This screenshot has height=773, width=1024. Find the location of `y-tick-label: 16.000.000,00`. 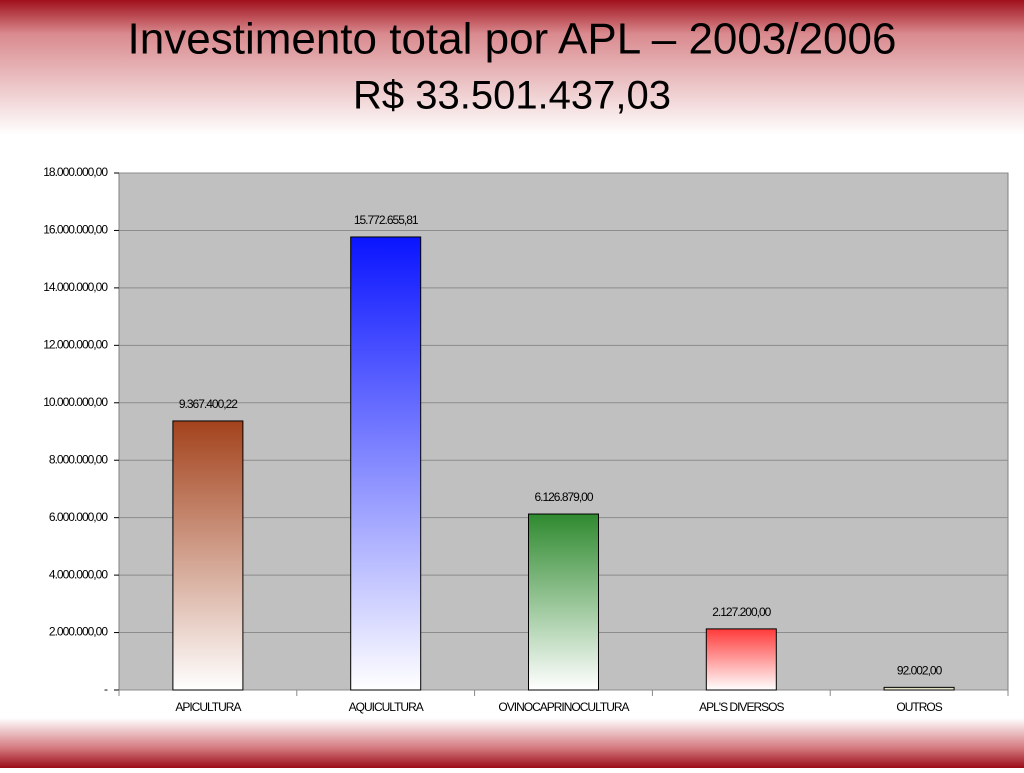

y-tick-label: 16.000.000,00 is located at coordinates (75, 230).